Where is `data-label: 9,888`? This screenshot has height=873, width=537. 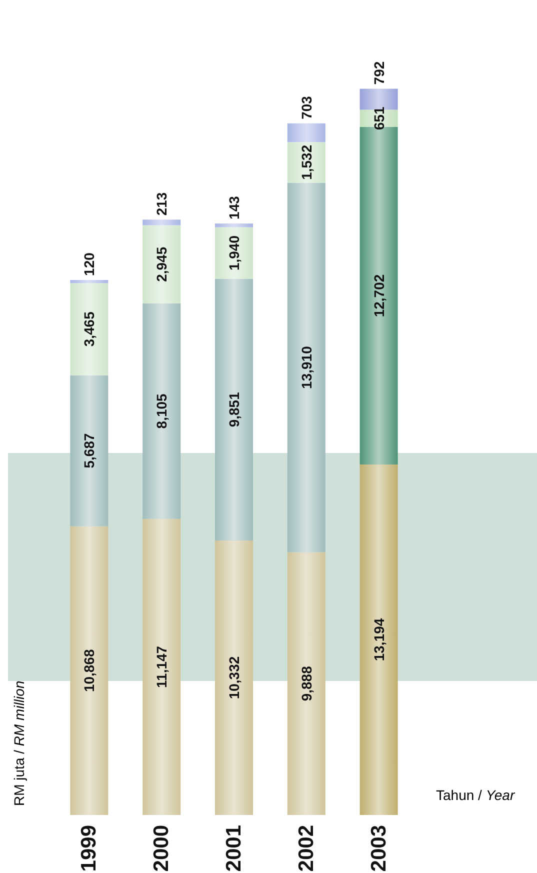 data-label: 9,888 is located at coordinates (306, 684).